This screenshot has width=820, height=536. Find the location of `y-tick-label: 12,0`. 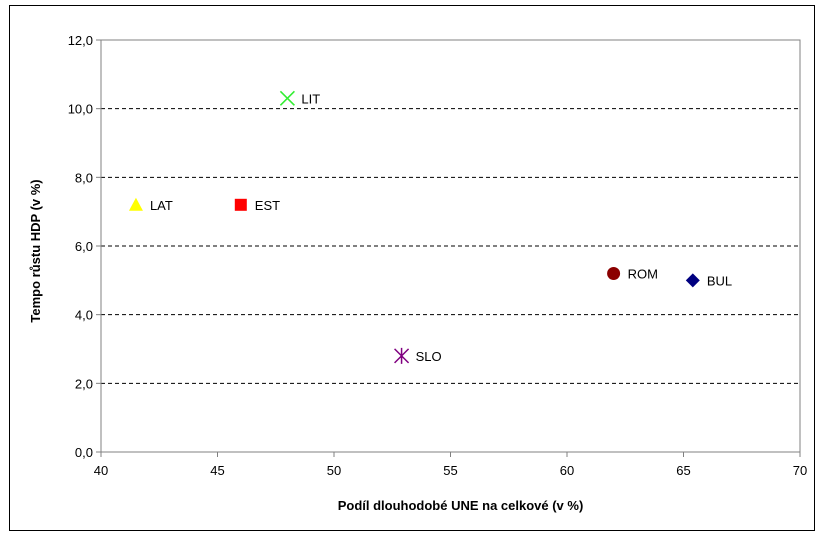

y-tick-label: 12,0 is located at coordinates (80, 40).